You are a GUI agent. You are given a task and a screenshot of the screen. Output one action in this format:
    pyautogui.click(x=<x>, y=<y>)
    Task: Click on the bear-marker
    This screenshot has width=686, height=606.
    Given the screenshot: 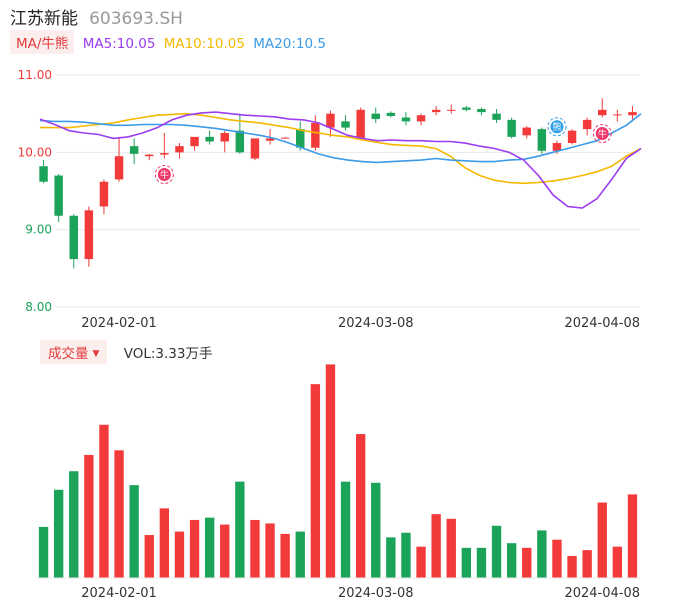 What is the action you would take?
    pyautogui.click(x=557, y=127)
    